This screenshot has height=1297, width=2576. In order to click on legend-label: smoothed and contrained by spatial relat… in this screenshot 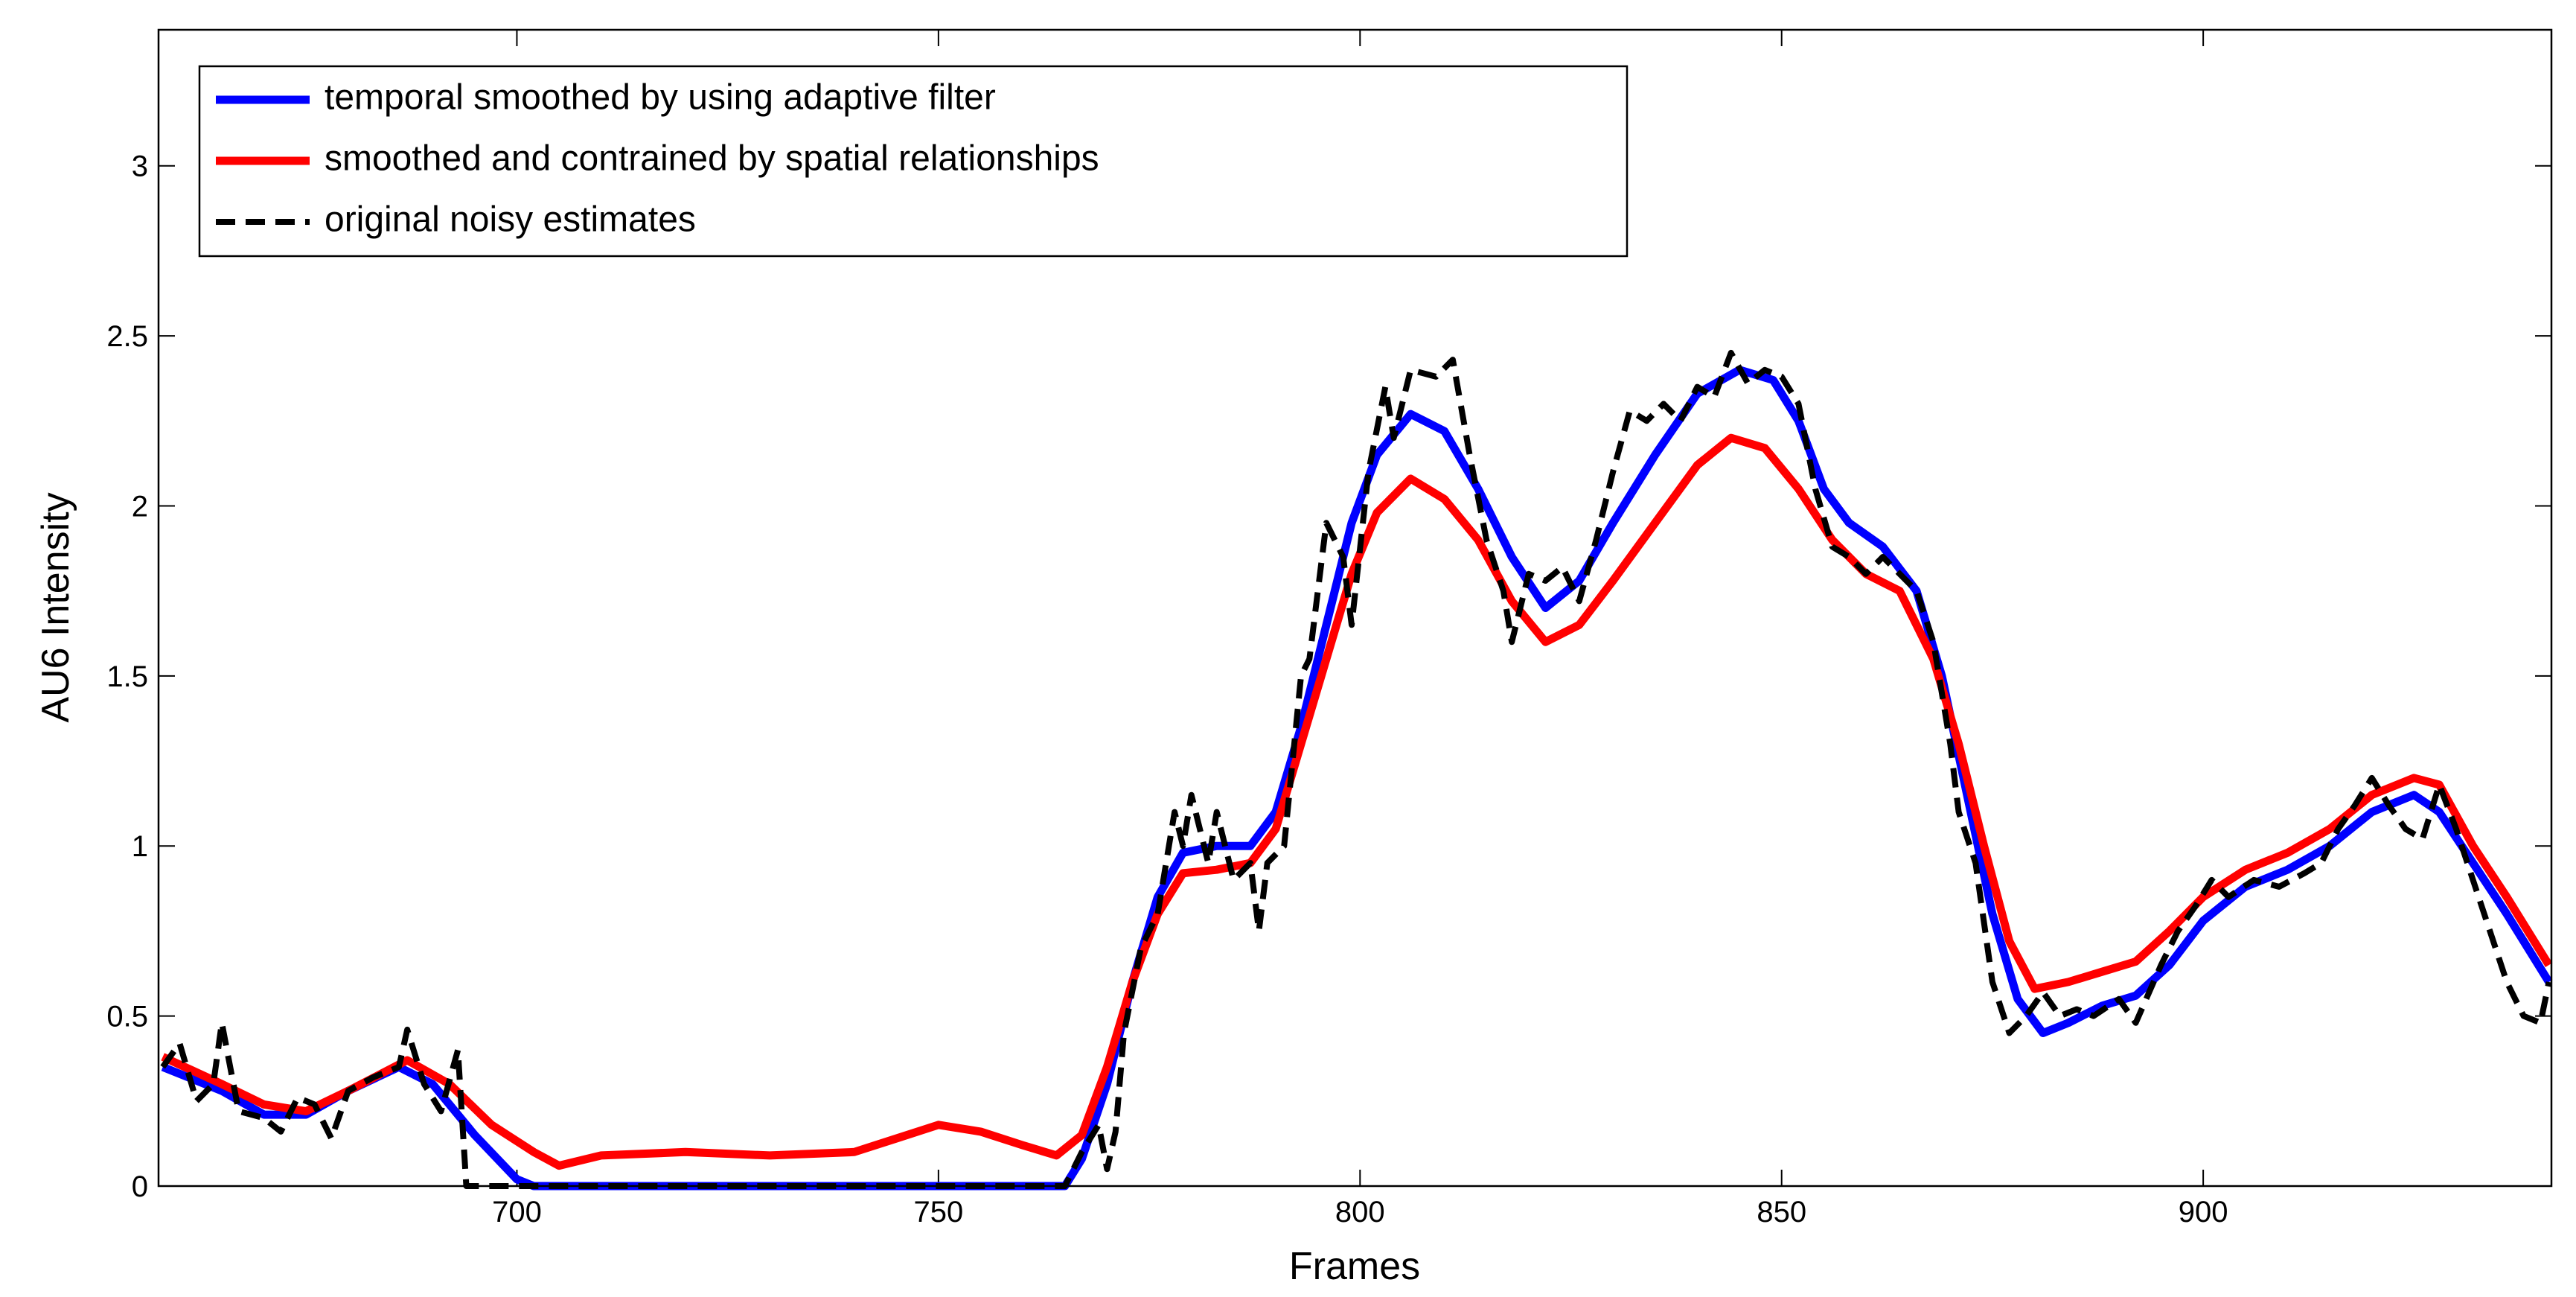, I will do `click(712, 159)`.